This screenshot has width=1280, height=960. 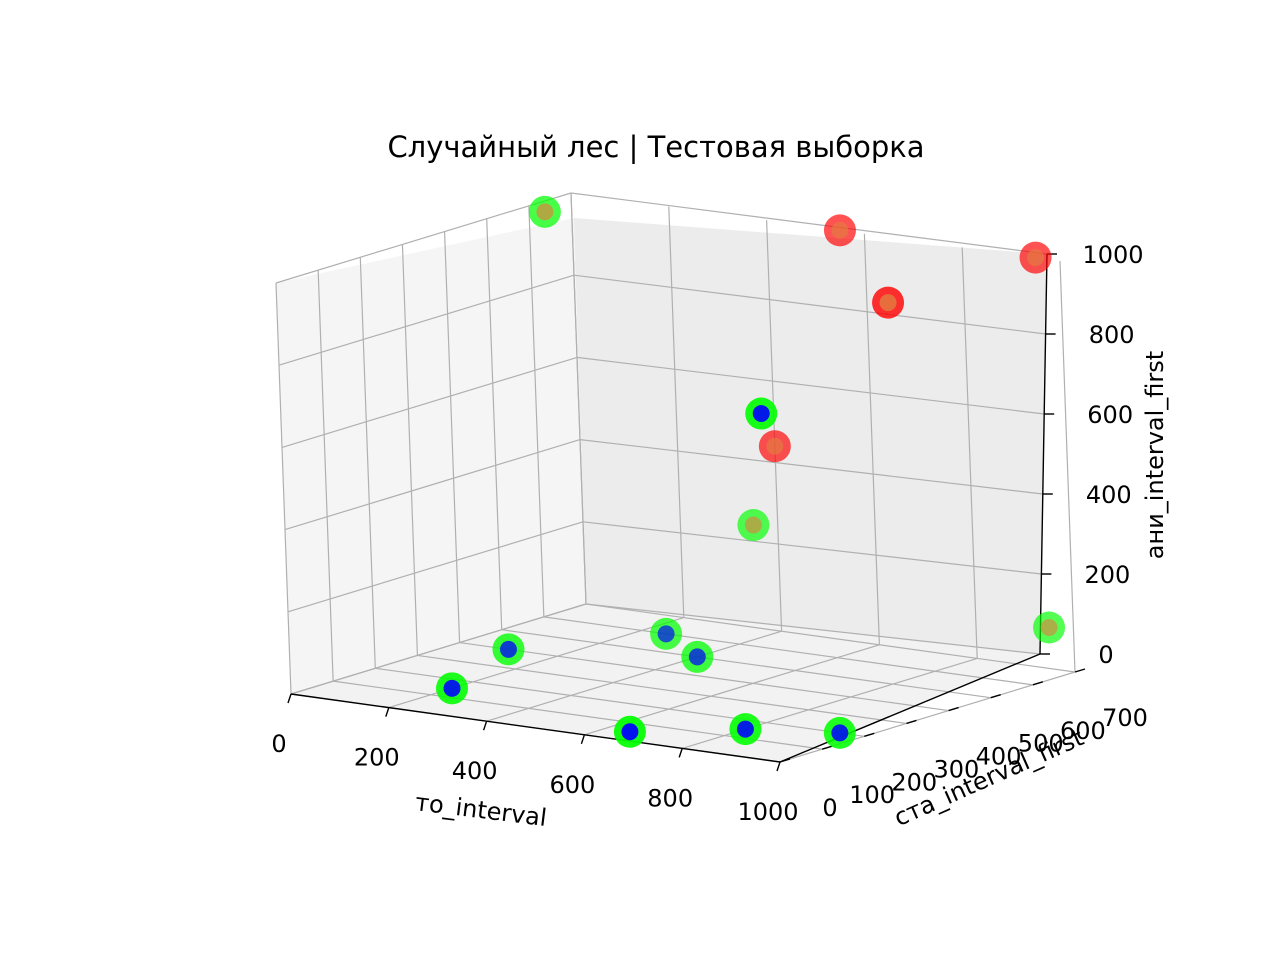 What do you see at coordinates (914, 782) in the screenshot?
I see `y-tick-label: 200` at bounding box center [914, 782].